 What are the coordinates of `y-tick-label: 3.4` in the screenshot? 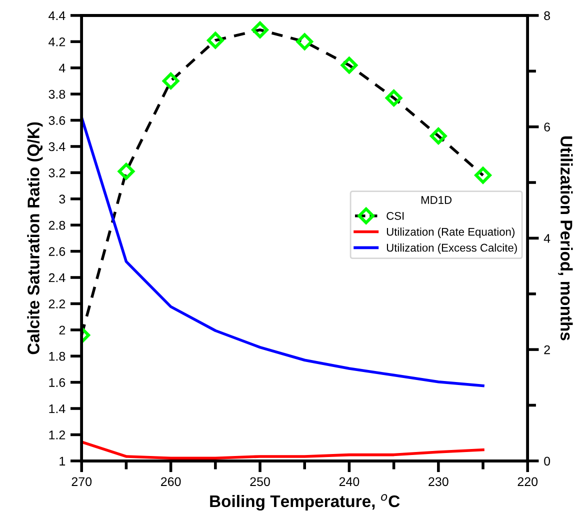 It's located at (57, 147).